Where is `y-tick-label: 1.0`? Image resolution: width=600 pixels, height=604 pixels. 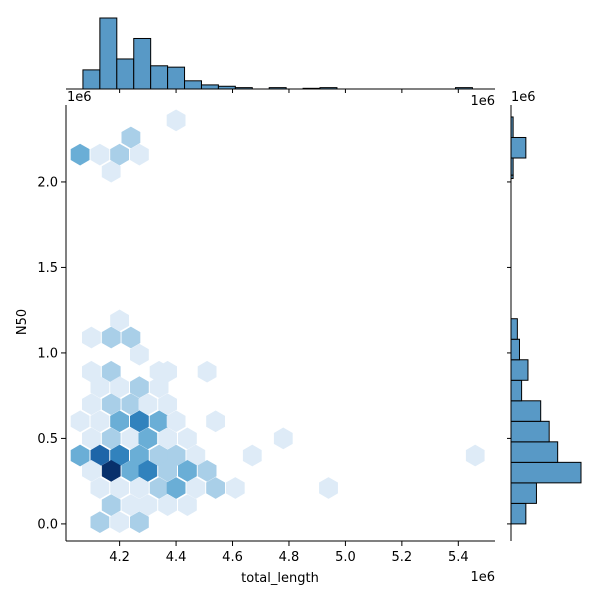 y-tick-label: 1.0 is located at coordinates (47, 353).